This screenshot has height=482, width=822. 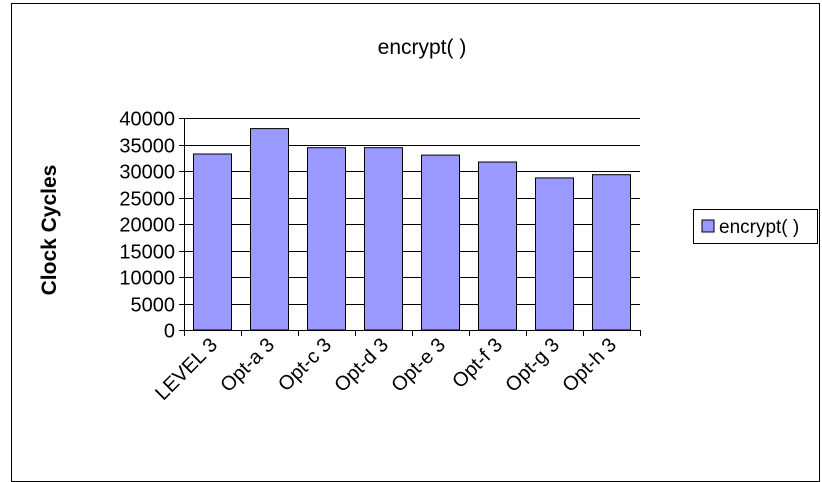 I want to click on legend-label: encrypt( ), so click(x=759, y=227).